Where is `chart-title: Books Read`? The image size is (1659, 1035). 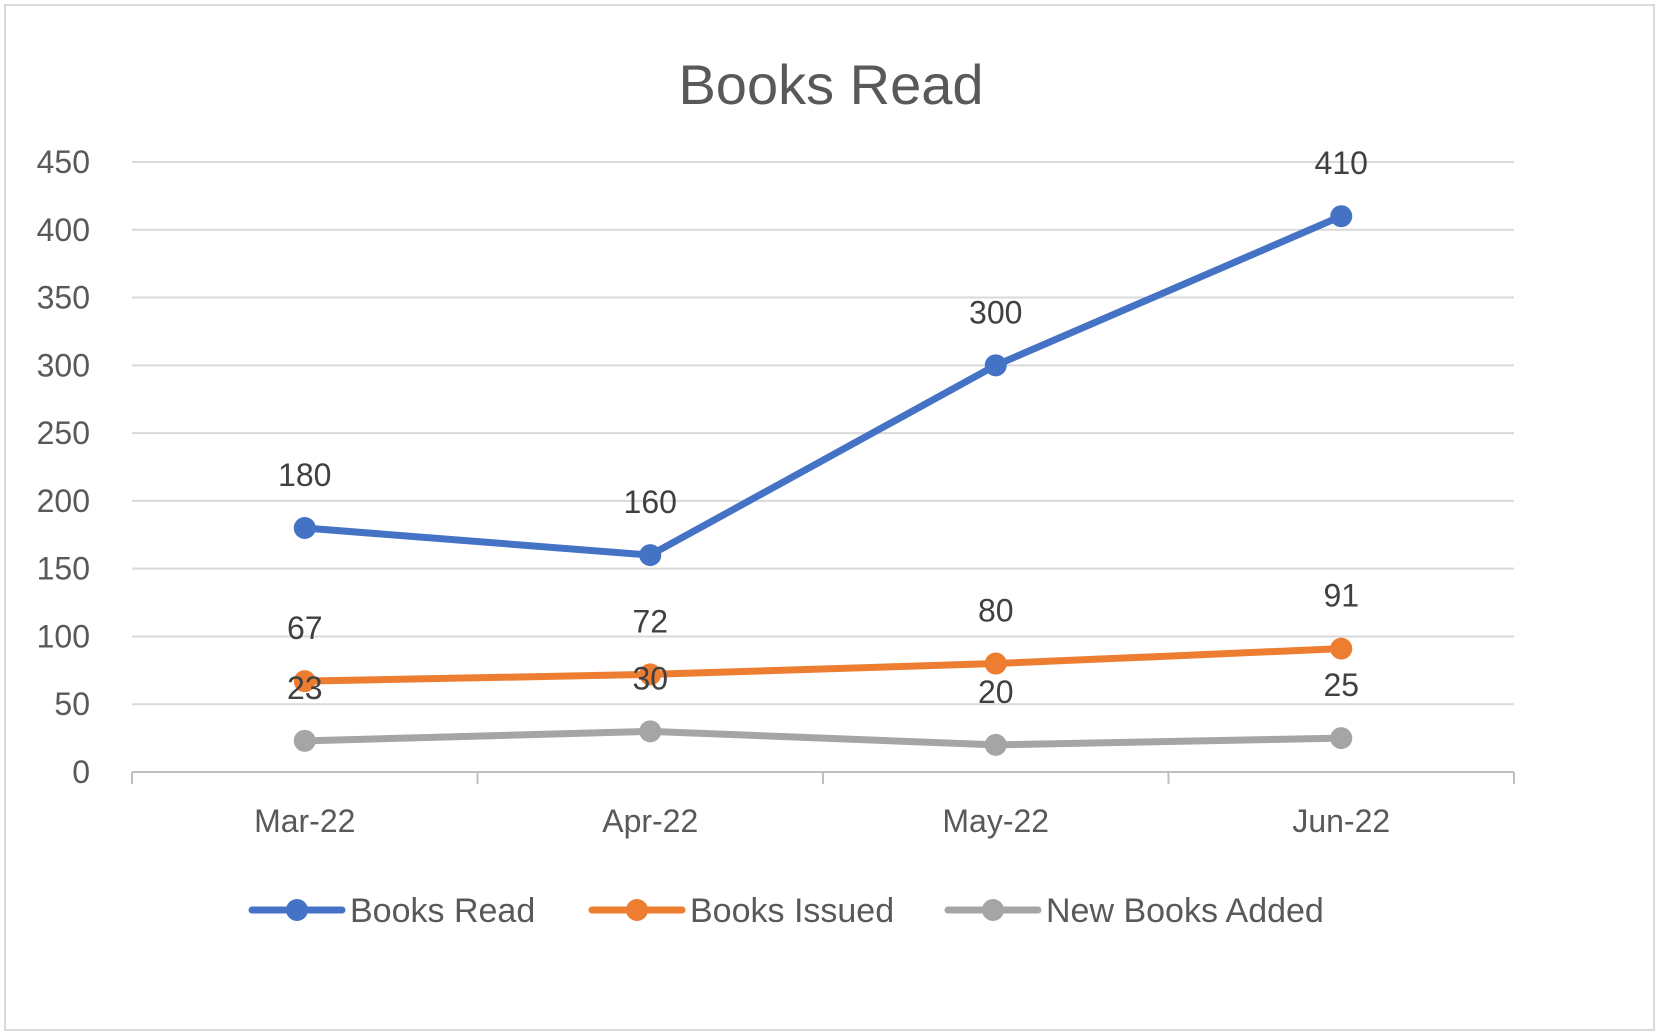
chart-title: Books Read is located at coordinates (830, 84).